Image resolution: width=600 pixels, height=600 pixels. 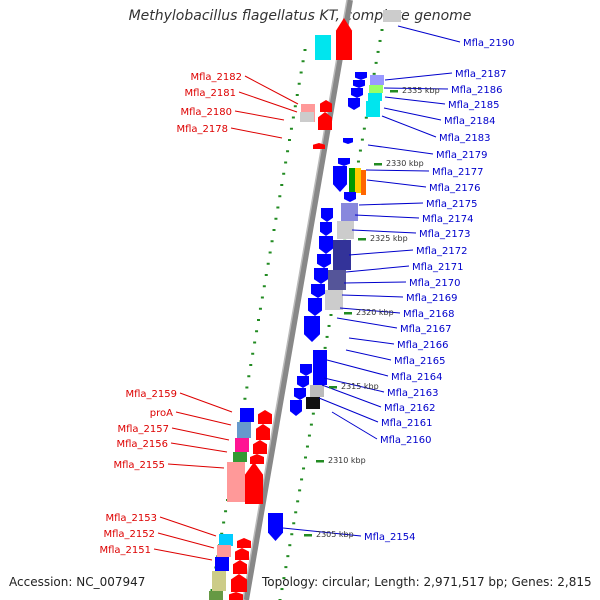 I want to click on gene-label-mfla_2164: Mfla_2164, so click(x=417, y=377).